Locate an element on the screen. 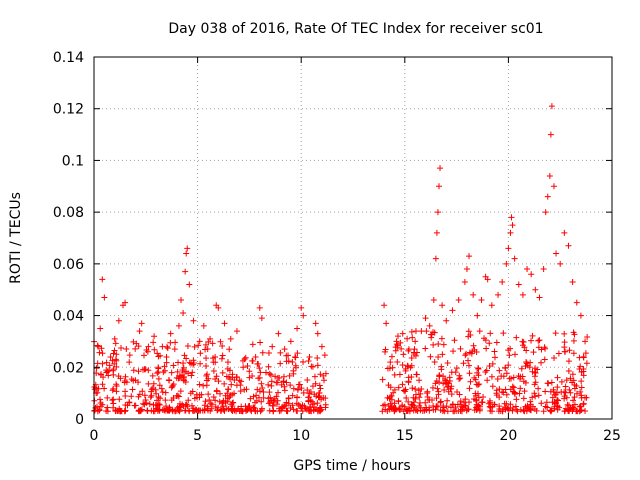 The image size is (640, 480). y-tick-label: 0 is located at coordinates (79, 420).